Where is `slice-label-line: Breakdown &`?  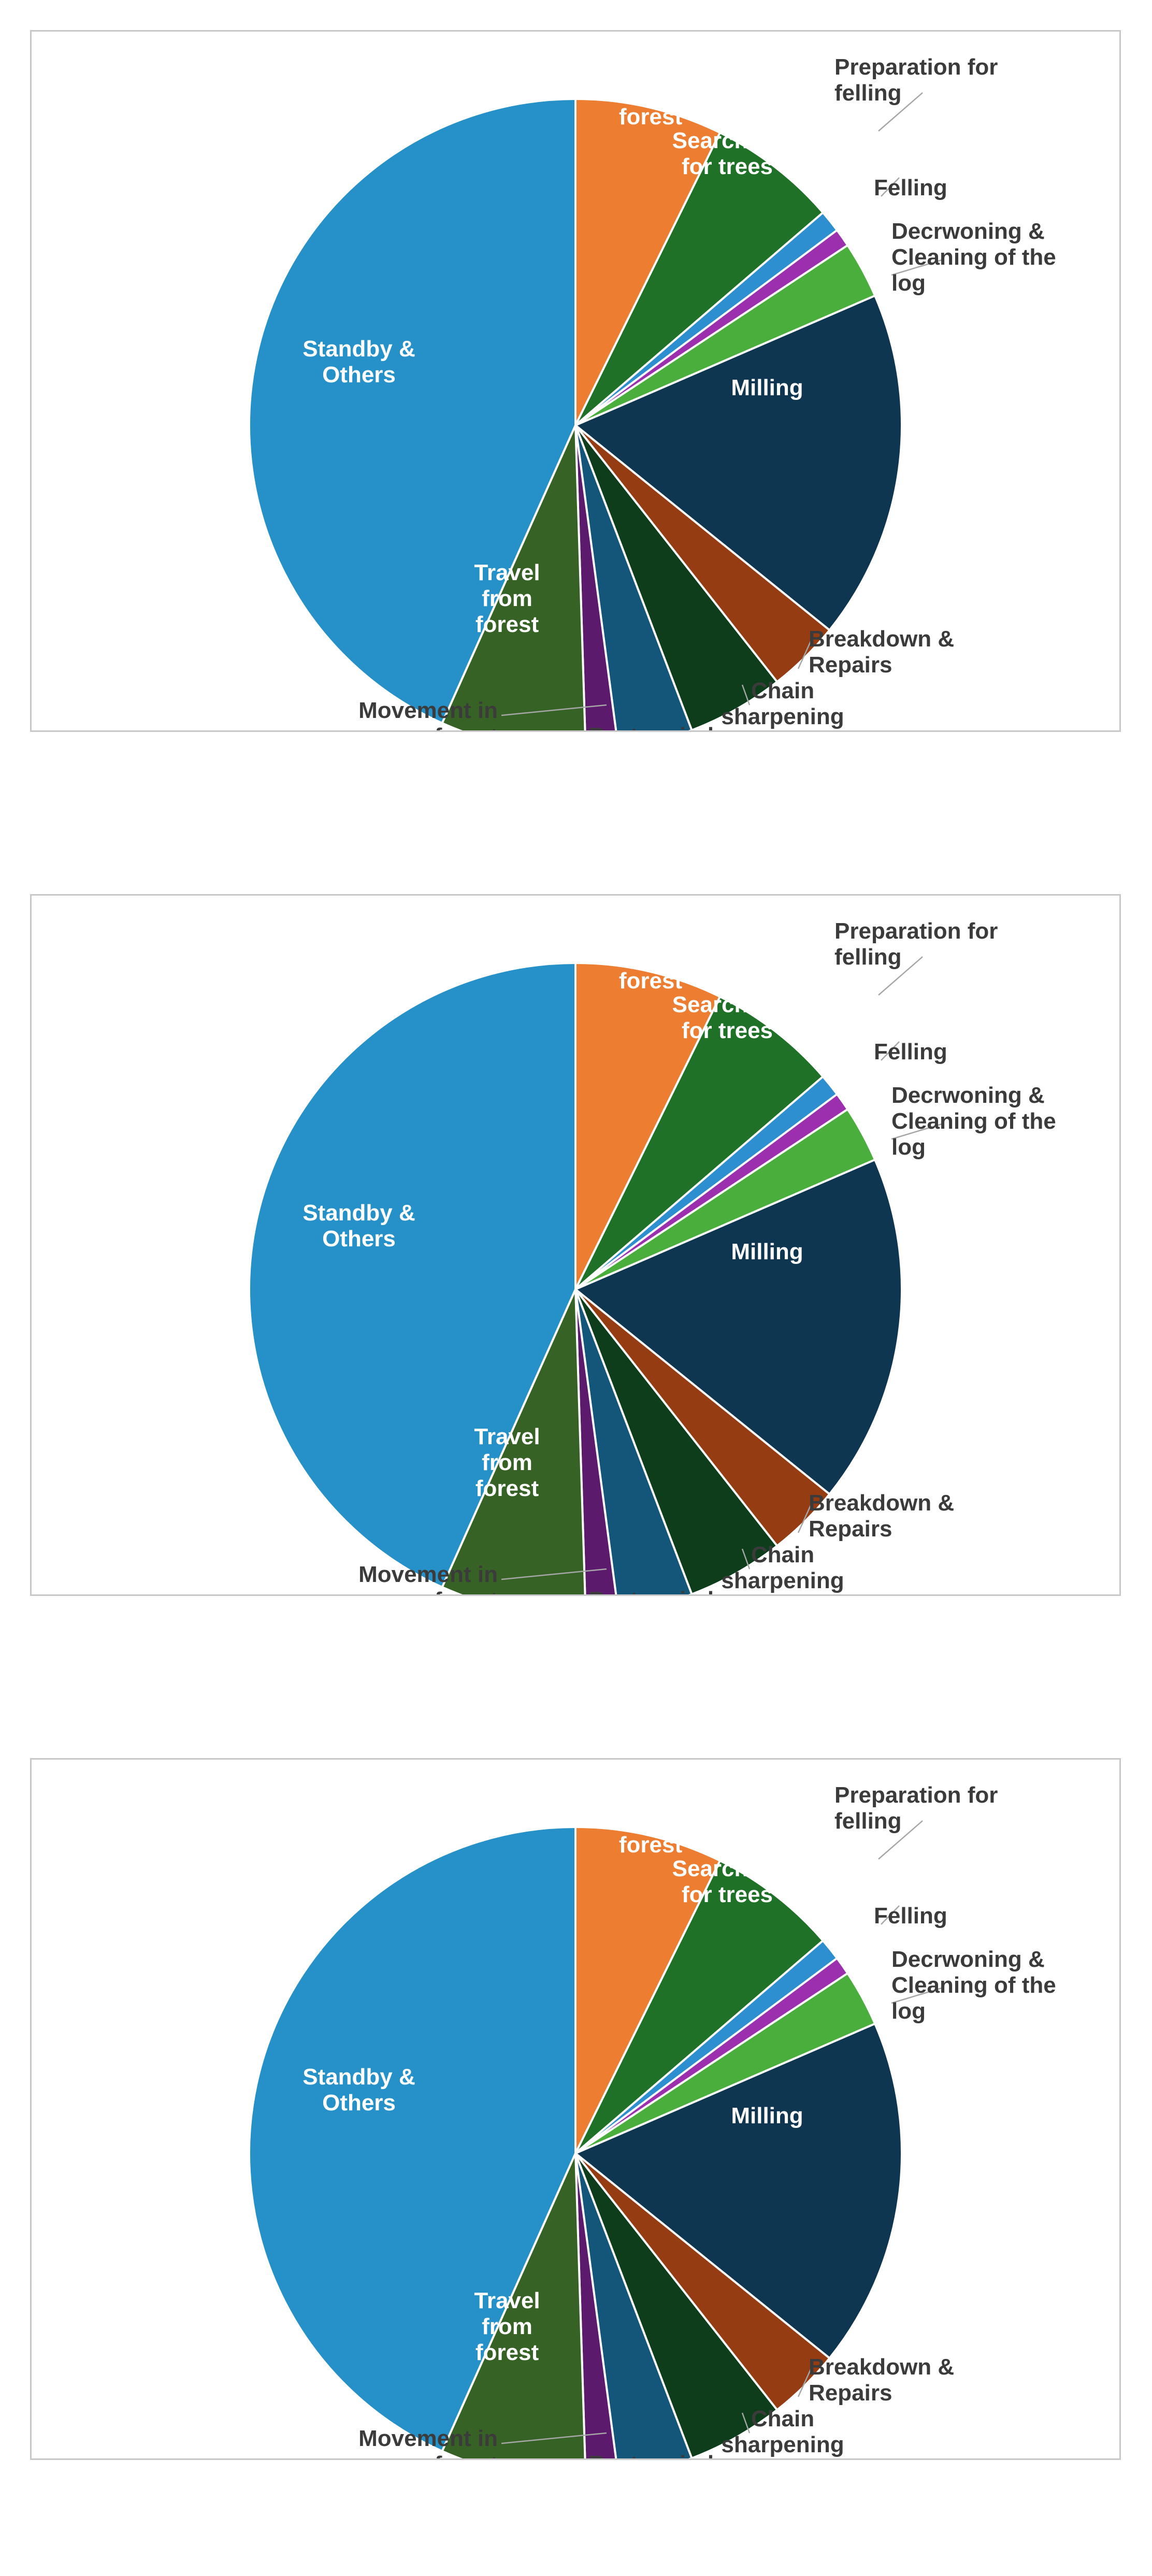
slice-label-line: Breakdown & is located at coordinates (881, 2367).